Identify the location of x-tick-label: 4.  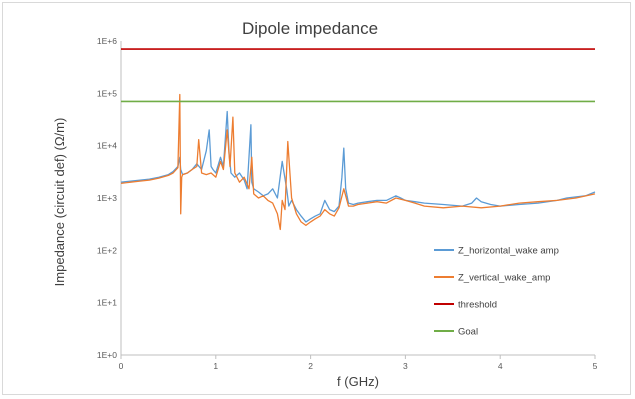
(500, 366).